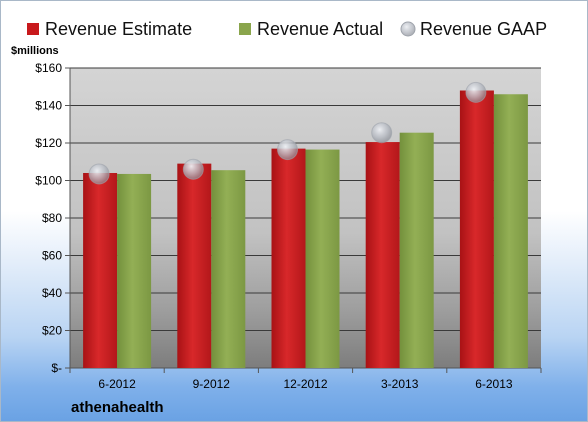  I want to click on y-tick-label: $140, so click(48, 106).